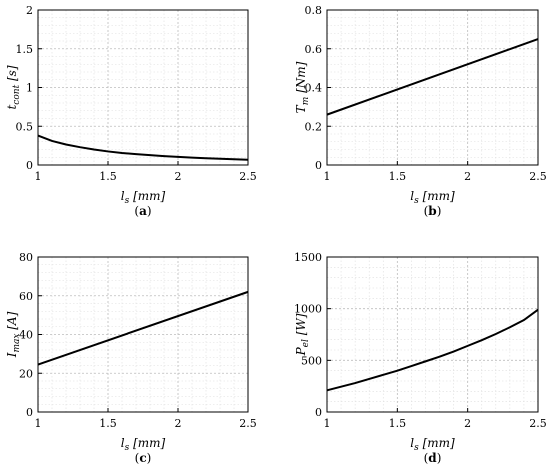 Image resolution: width=550 pixels, height=473 pixels. What do you see at coordinates (311, 360) in the screenshot?
I see `y-tick-label: 500` at bounding box center [311, 360].